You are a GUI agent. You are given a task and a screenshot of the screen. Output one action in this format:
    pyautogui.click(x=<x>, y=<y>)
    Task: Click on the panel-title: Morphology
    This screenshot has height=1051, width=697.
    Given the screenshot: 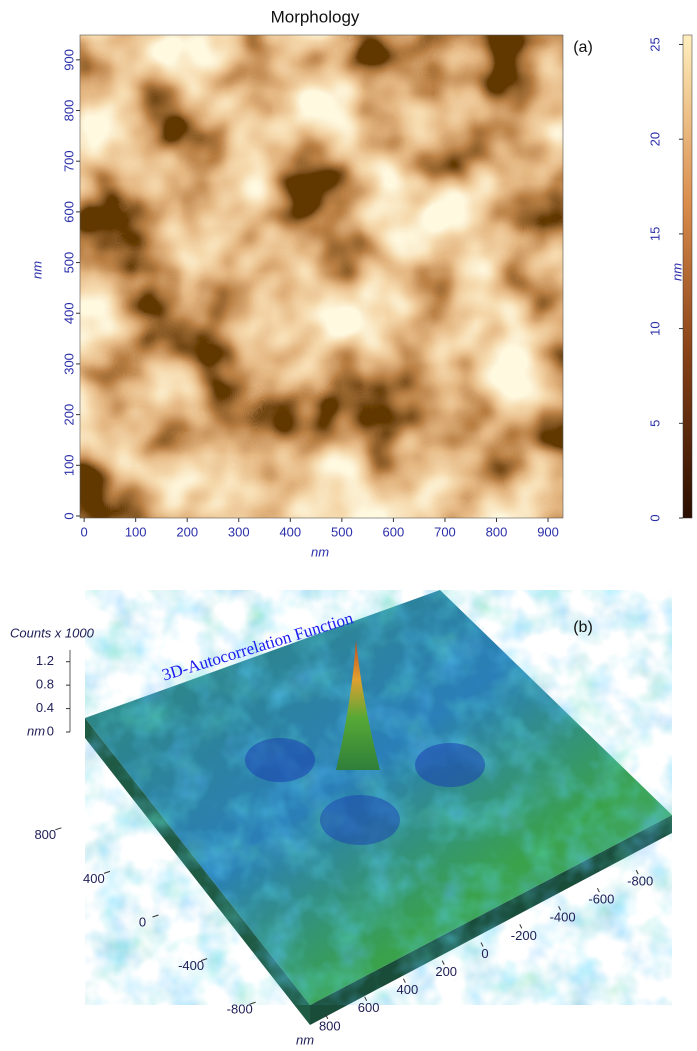 What is the action you would take?
    pyautogui.click(x=315, y=16)
    